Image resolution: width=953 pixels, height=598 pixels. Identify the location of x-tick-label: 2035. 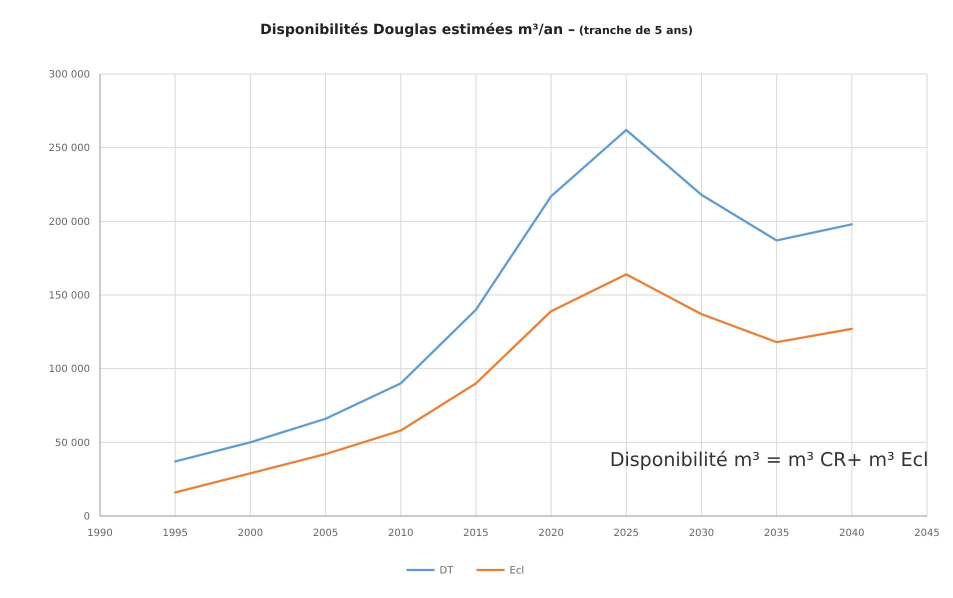
(777, 533).